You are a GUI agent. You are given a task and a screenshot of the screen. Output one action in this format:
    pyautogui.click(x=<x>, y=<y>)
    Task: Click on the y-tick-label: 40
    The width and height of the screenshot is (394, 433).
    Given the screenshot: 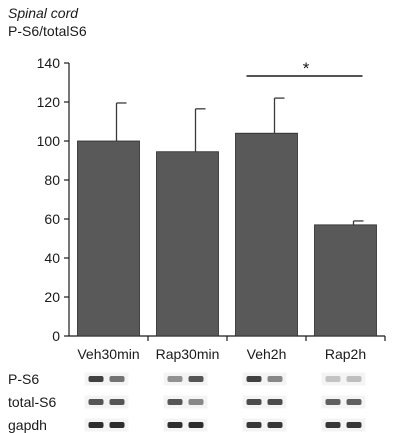 What is the action you would take?
    pyautogui.click(x=52, y=258)
    